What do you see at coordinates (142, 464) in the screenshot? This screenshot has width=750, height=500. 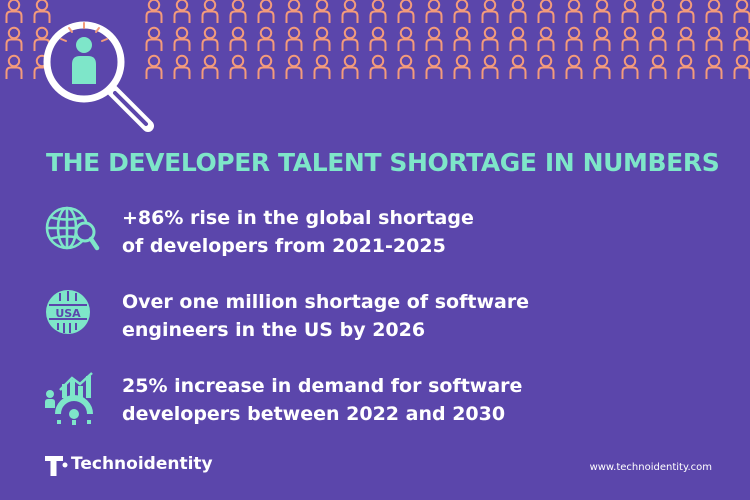 I see `brand-name: Technoidentity` at bounding box center [142, 464].